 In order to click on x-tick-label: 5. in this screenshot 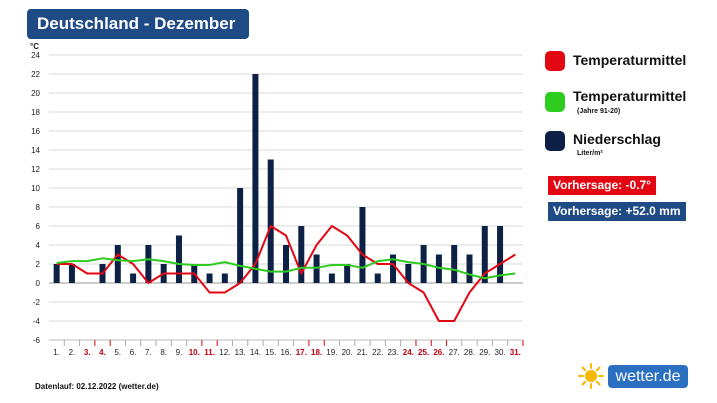, I will do `click(117, 352)`.